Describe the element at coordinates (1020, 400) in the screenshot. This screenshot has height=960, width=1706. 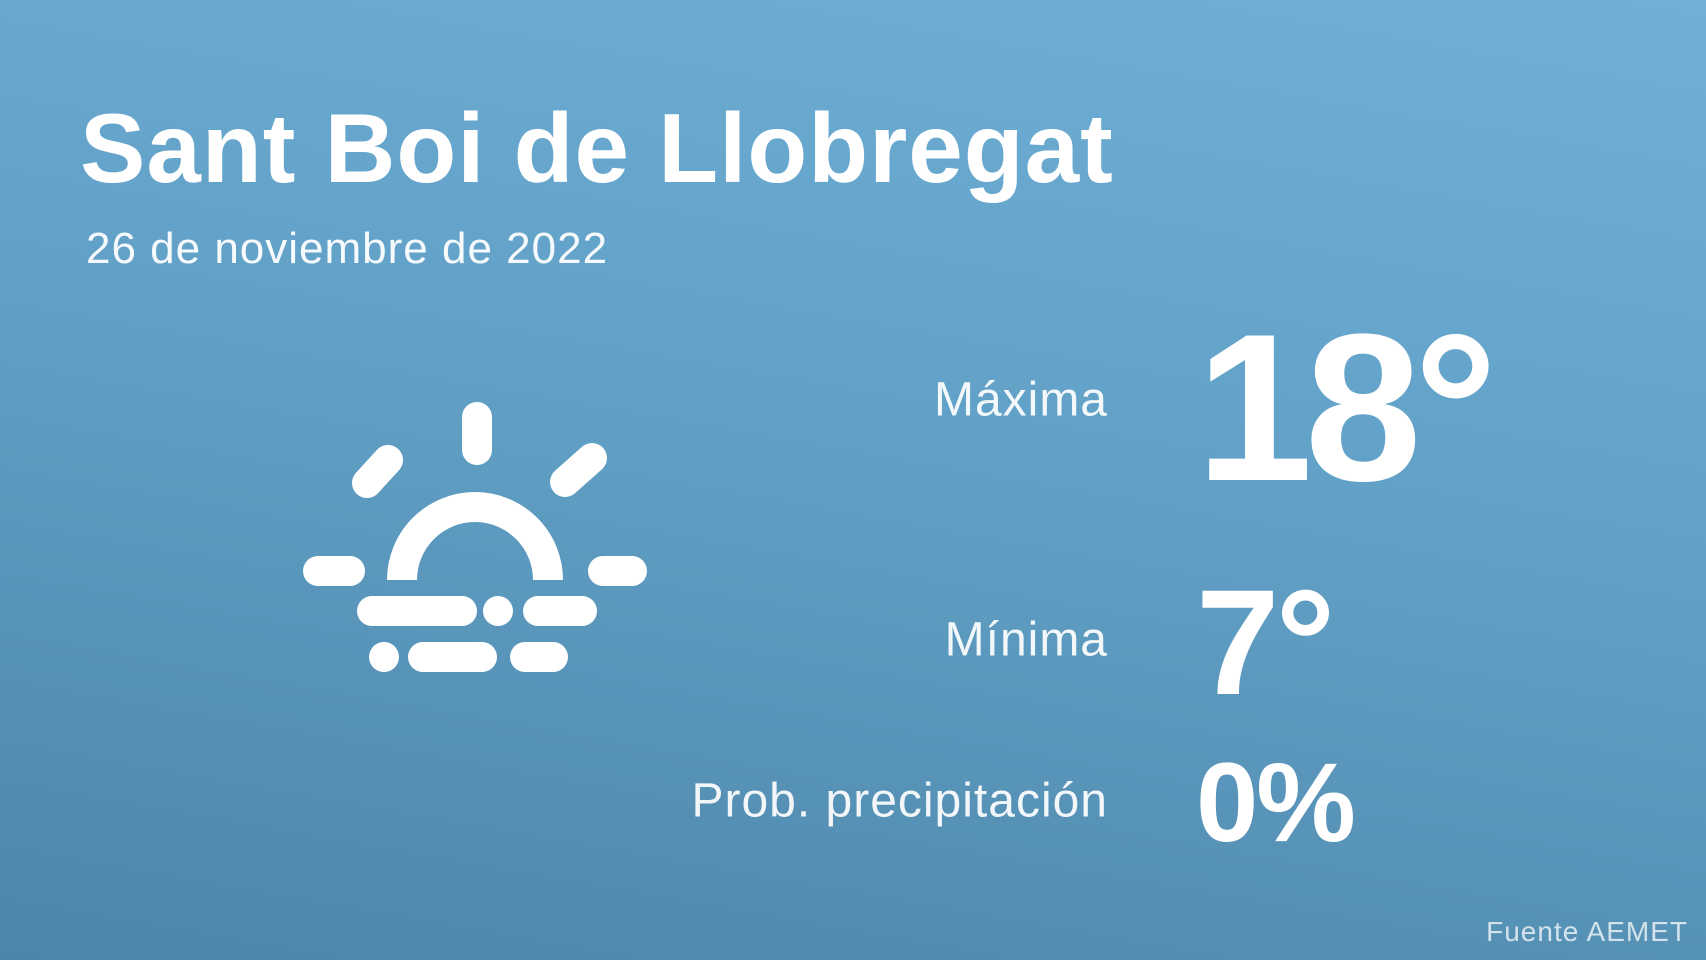
I see `max-temp-label: Máxima` at that location.